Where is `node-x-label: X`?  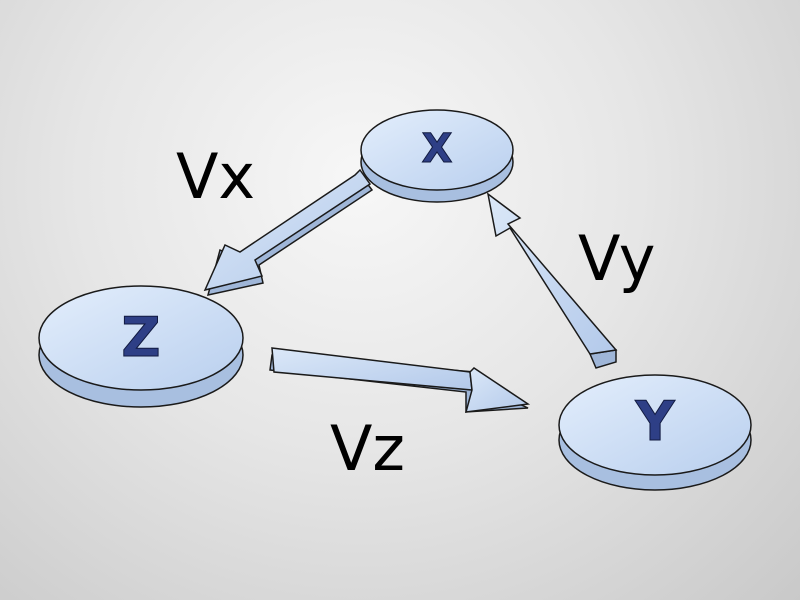
node-x-label: X is located at coordinates (437, 149).